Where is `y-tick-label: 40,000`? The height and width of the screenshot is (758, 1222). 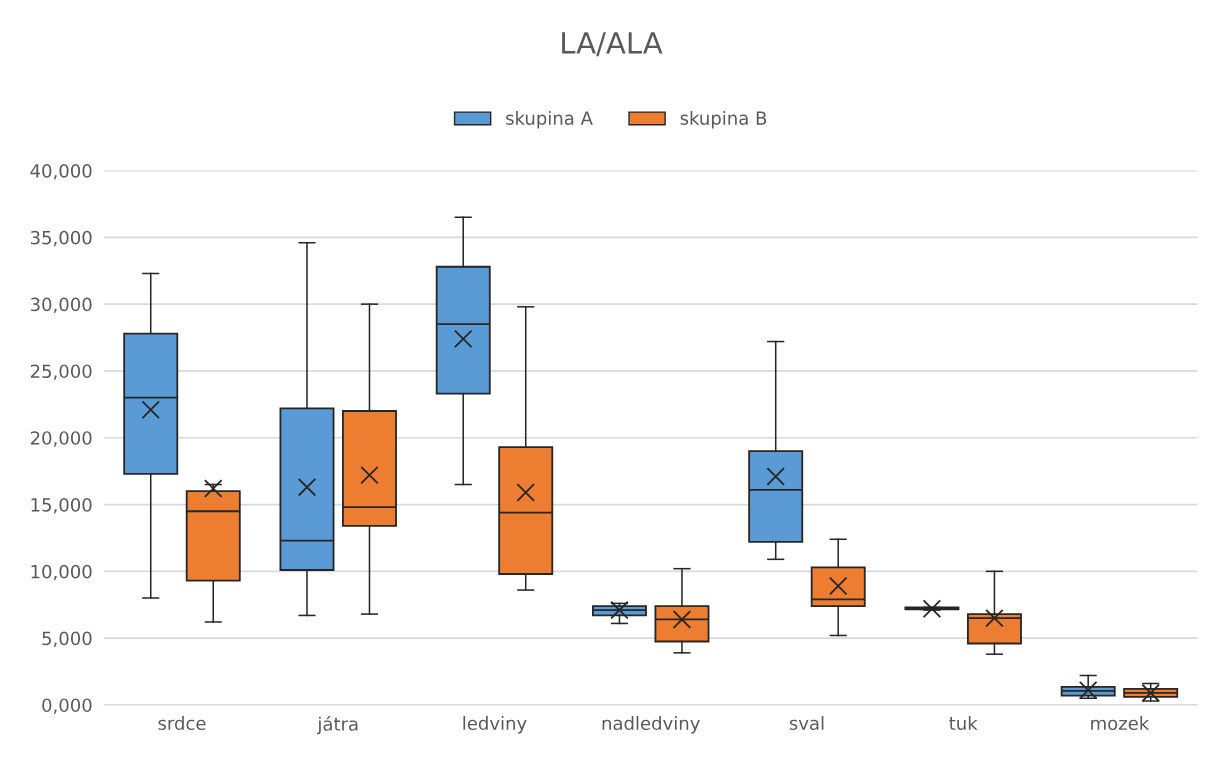 y-tick-label: 40,000 is located at coordinates (61, 172).